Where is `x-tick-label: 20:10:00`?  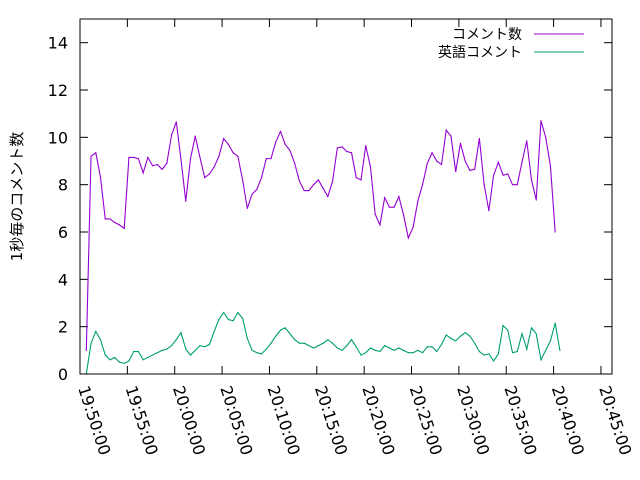 x-tick-label: 20:10:00 is located at coordinates (284, 420).